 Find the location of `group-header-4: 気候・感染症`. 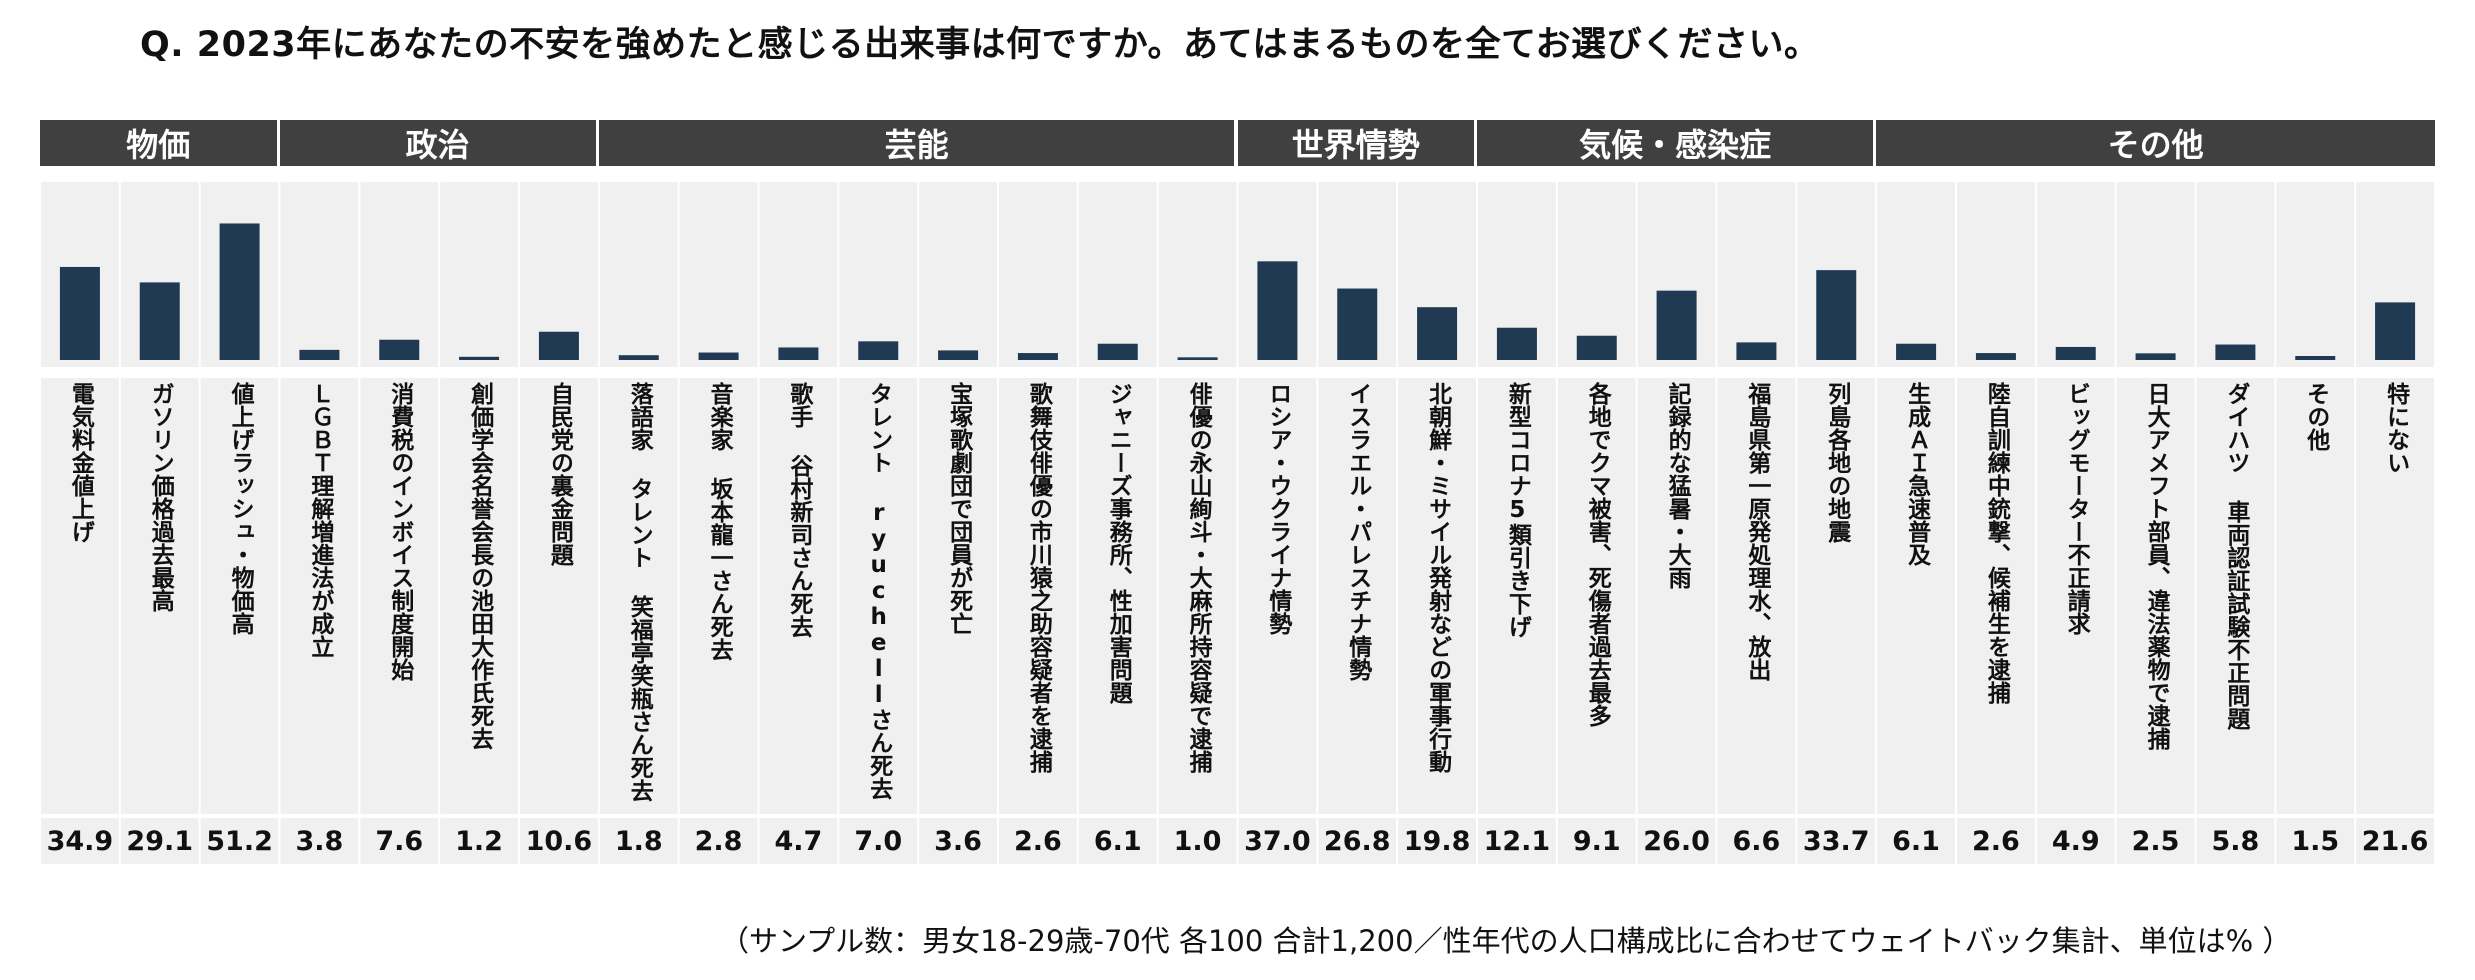

group-header-4: 気候・感染症 is located at coordinates (1675, 143).